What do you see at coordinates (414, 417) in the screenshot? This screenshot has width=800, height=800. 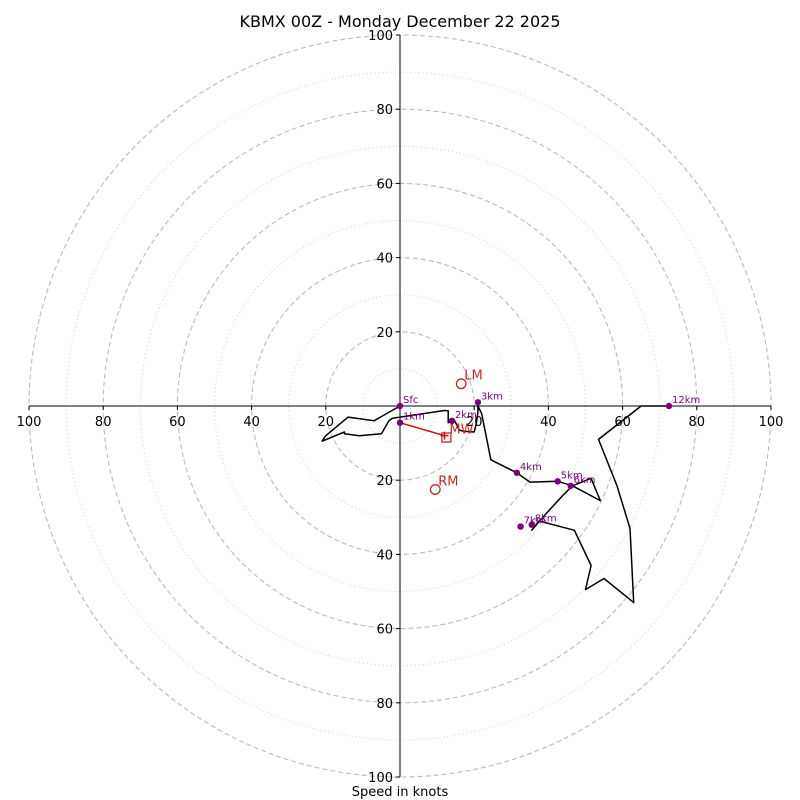 I see `point-1km-label: 1km` at bounding box center [414, 417].